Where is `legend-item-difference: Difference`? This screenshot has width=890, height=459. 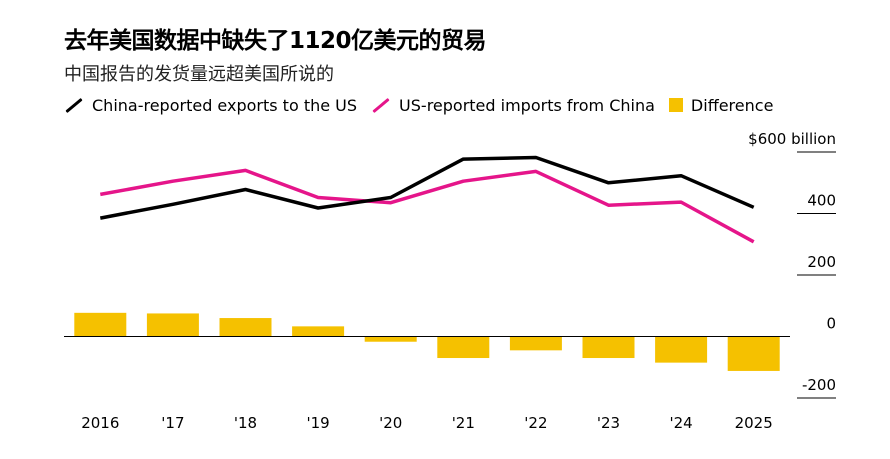 legend-item-difference: Difference is located at coordinates (721, 105).